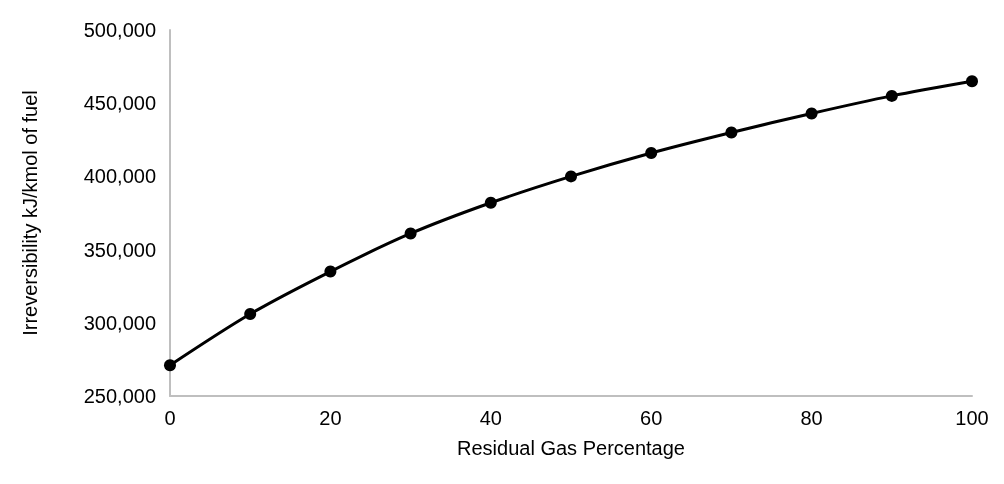 This screenshot has height=484, width=1004. I want to click on y-tick-label: 450,000, so click(119, 103).